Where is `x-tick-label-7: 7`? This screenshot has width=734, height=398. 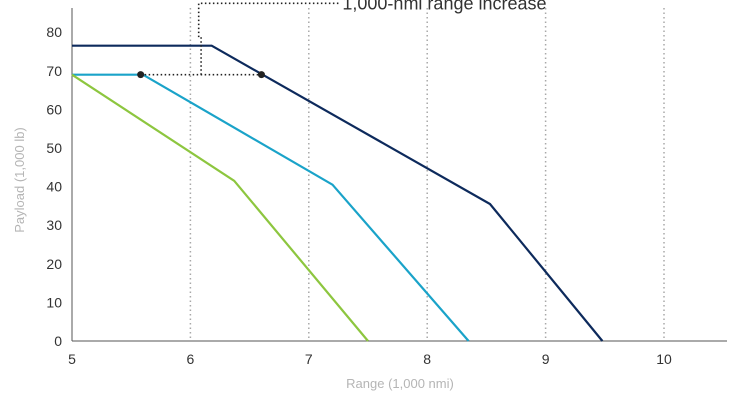 x-tick-label-7: 7 is located at coordinates (309, 359).